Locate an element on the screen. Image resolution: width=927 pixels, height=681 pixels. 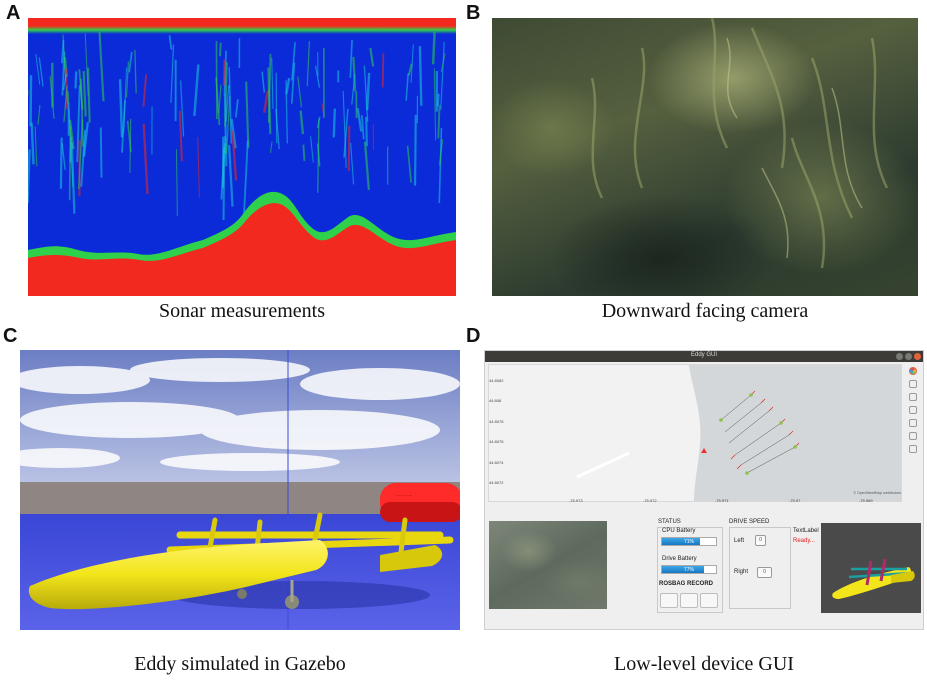
rosbag-stop-button is located at coordinates (689, 600).